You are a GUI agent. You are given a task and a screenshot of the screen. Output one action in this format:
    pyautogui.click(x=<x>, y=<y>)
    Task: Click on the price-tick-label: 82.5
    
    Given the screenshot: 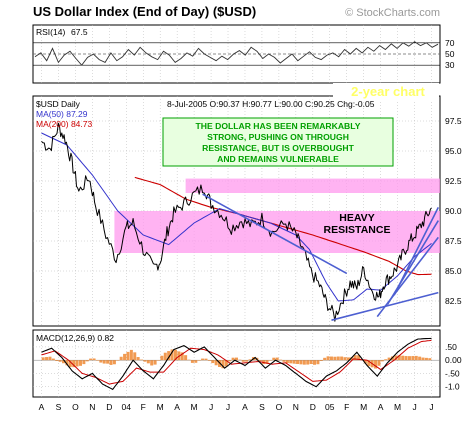 What is the action you would take?
    pyautogui.click(x=453, y=301)
    